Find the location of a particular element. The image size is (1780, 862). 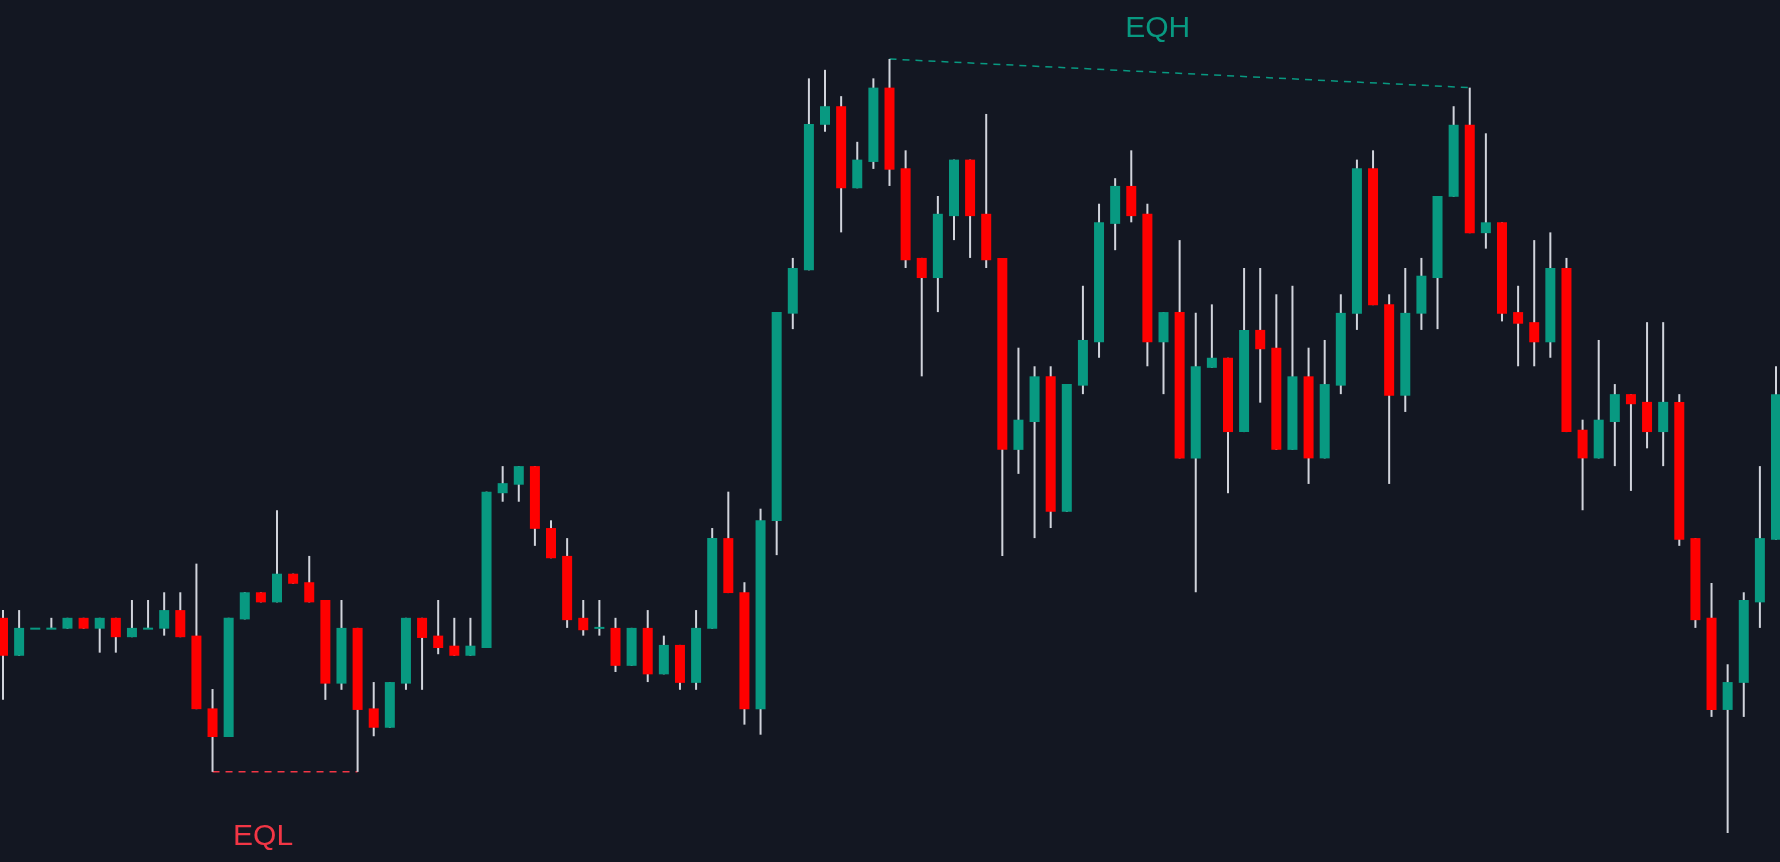

series-label: EQL is located at coordinates (263, 834).